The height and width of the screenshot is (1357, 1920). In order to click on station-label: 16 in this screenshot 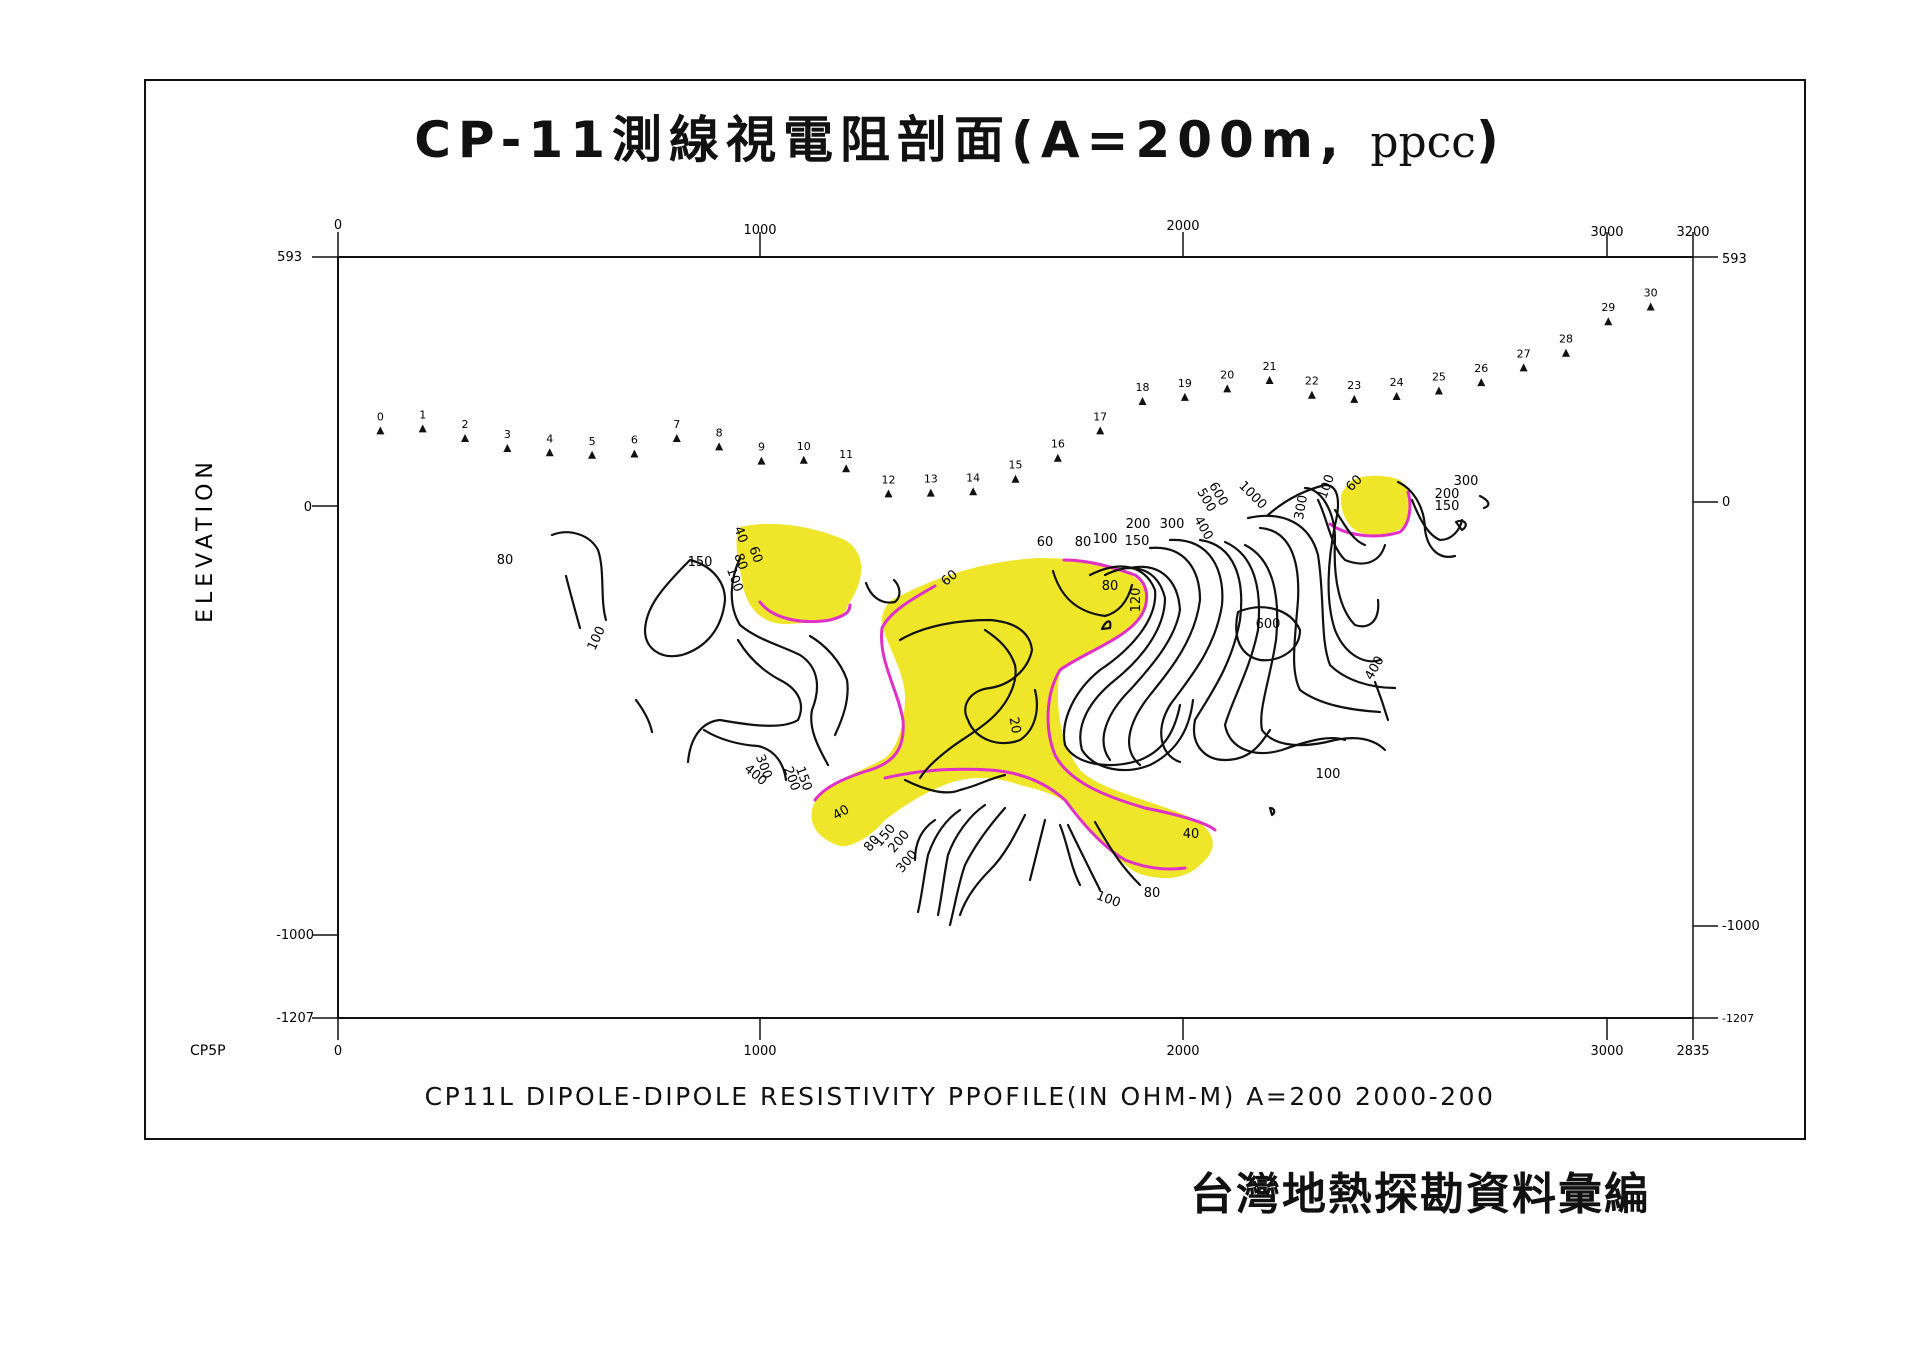, I will do `click(1058, 444)`.